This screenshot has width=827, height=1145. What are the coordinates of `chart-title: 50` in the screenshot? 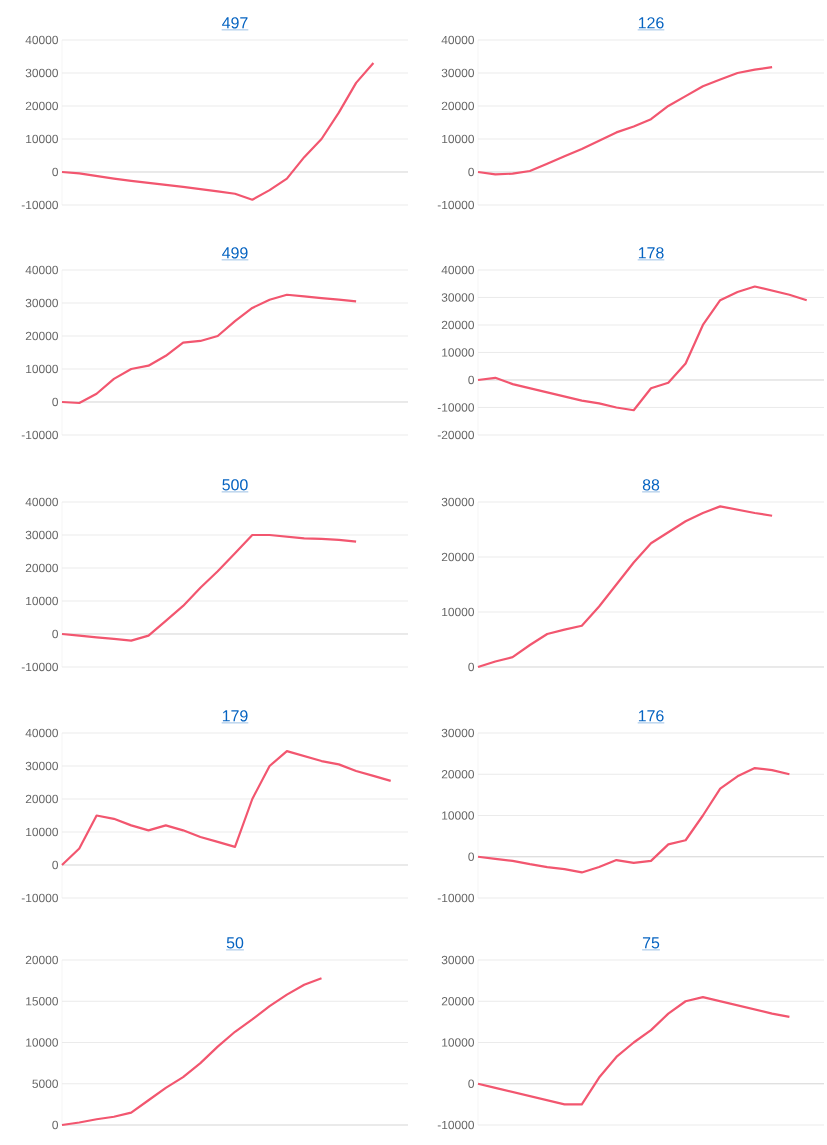 It's located at (235, 943).